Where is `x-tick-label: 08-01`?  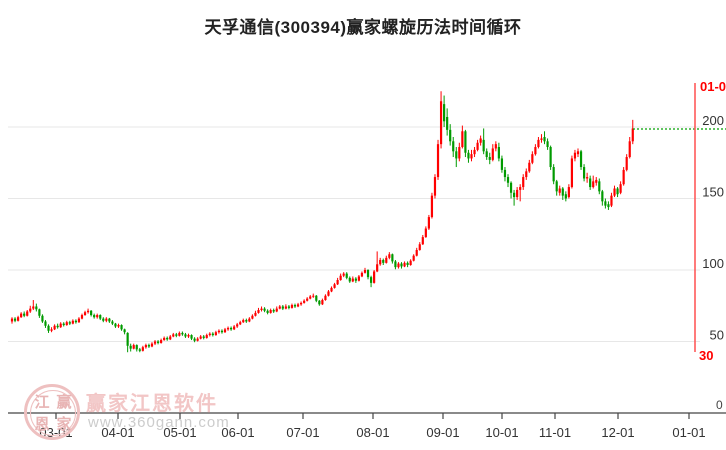
x-tick-label: 08-01 is located at coordinates (372, 432).